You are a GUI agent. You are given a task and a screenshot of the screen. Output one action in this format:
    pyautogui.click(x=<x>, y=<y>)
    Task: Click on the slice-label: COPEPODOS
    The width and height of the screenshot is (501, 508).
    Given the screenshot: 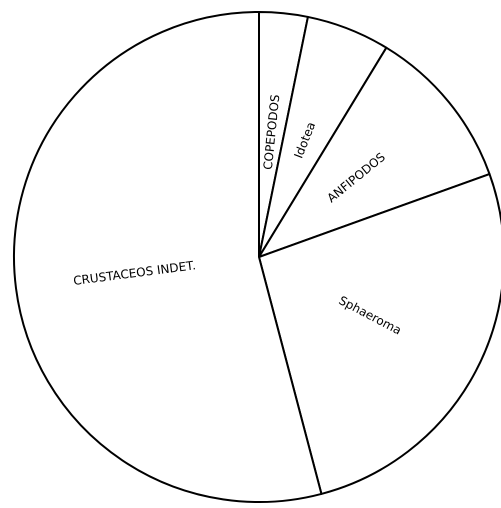 What is the action you would take?
    pyautogui.click(x=271, y=132)
    